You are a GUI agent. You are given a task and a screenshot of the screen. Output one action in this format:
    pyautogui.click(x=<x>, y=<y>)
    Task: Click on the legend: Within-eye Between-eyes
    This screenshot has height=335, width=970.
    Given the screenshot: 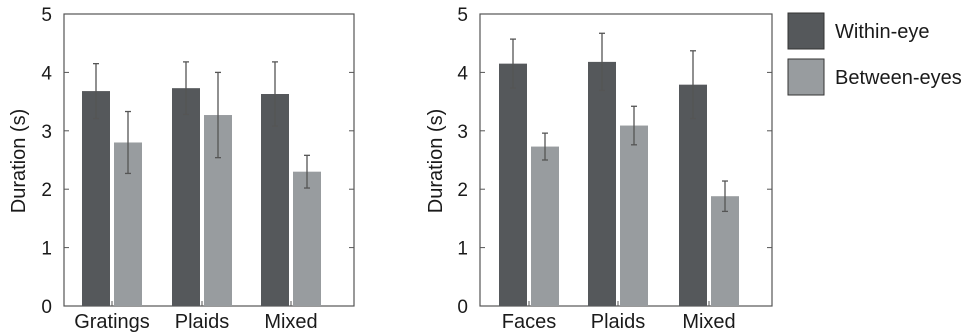 What is the action you would take?
    pyautogui.click(x=874, y=54)
    